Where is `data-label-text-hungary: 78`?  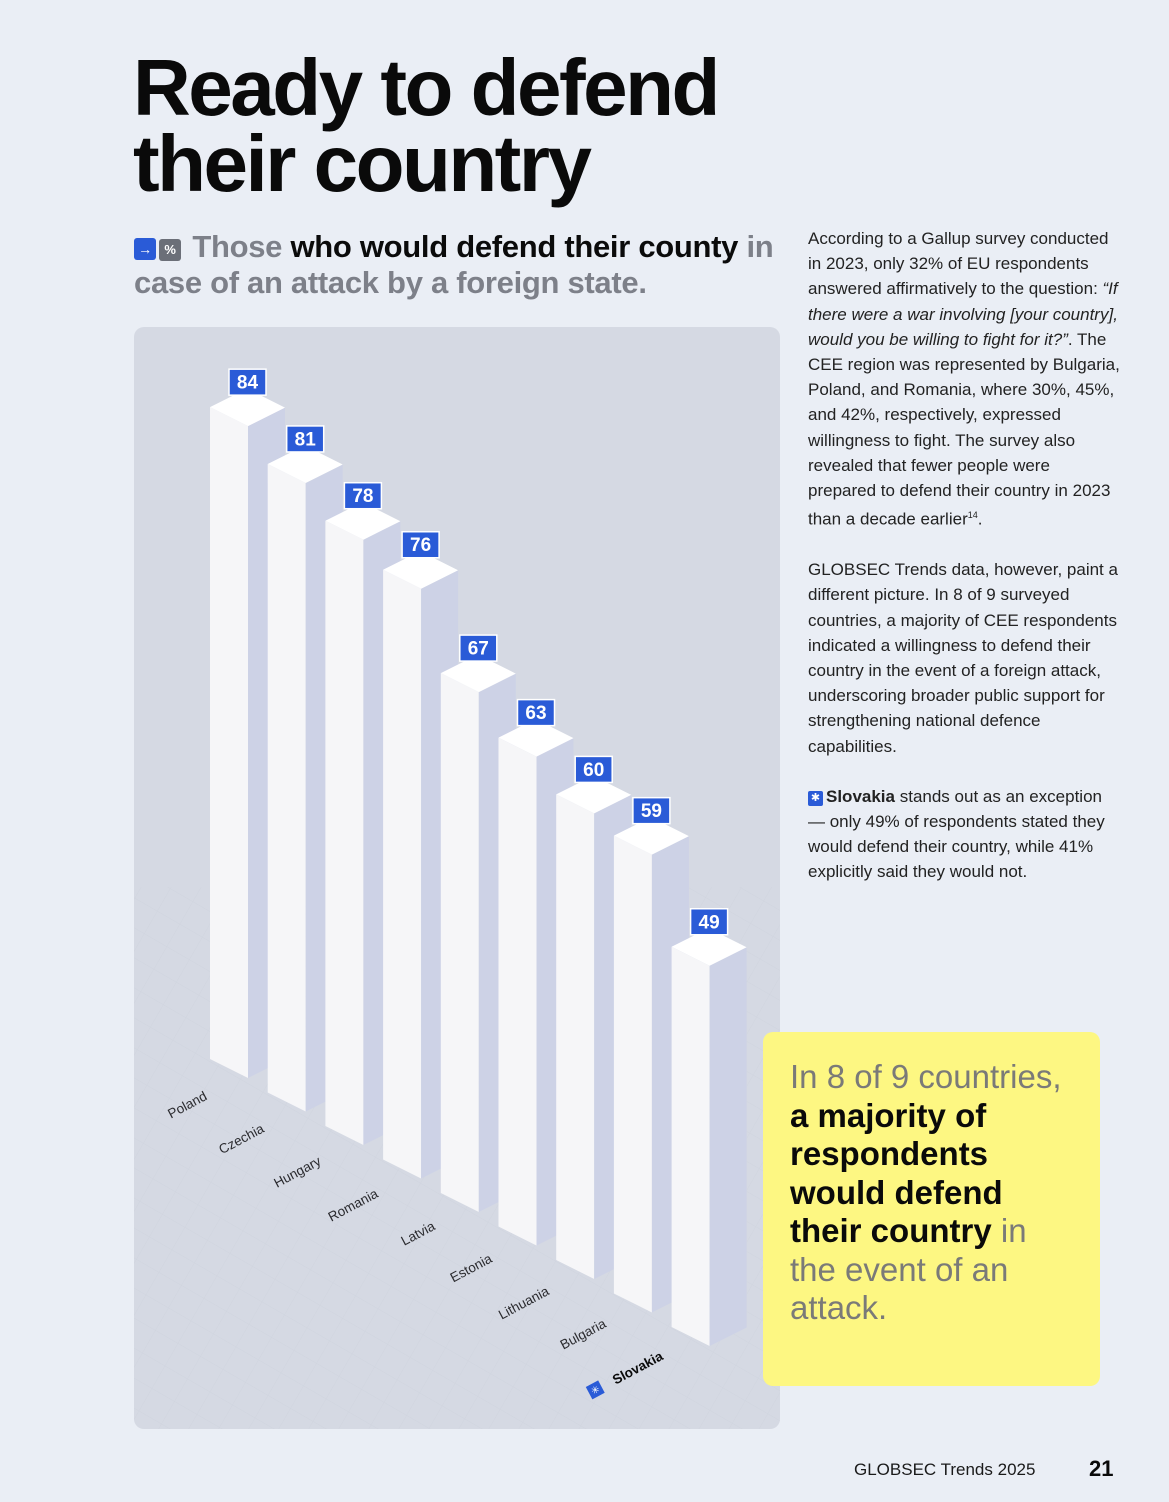 data-label-text-hungary: 78 is located at coordinates (362, 496).